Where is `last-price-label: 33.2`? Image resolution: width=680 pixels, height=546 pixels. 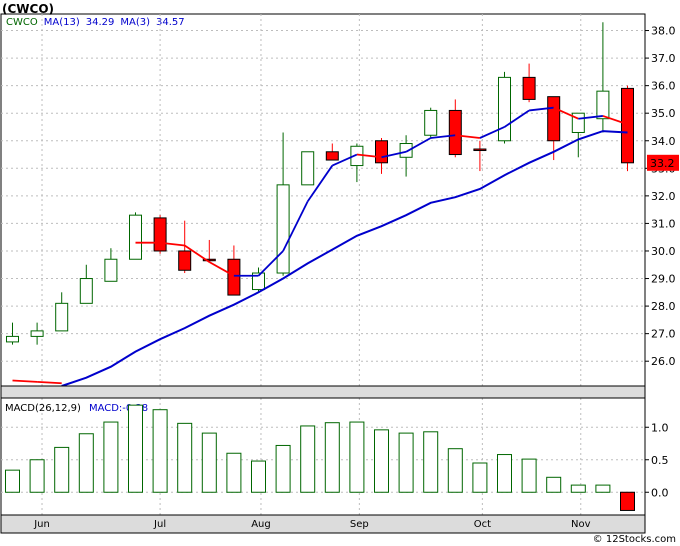
last-price-label: 33.2 is located at coordinates (662, 163).